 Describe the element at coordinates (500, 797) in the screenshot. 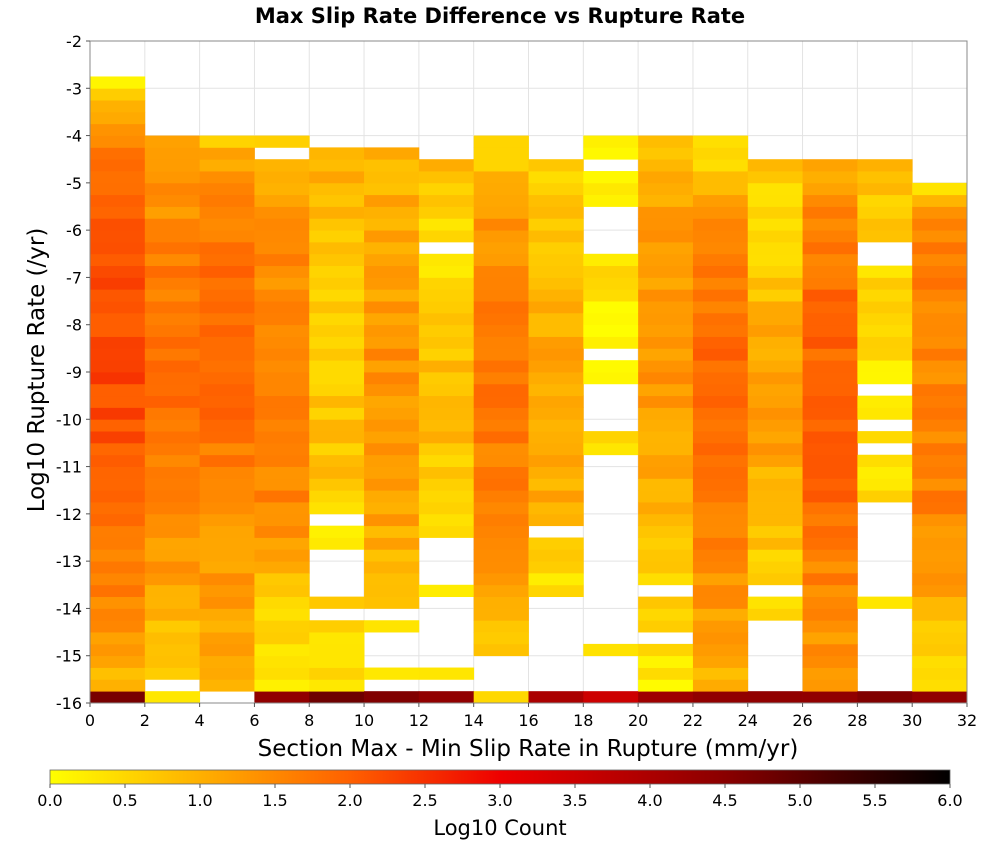

I see `colorbar-ticks: 0.0 0.5 1.0 1.5 2.0 2.5 3.0 3.5 4.0 4.5 5.0 5.5 6.0` at that location.